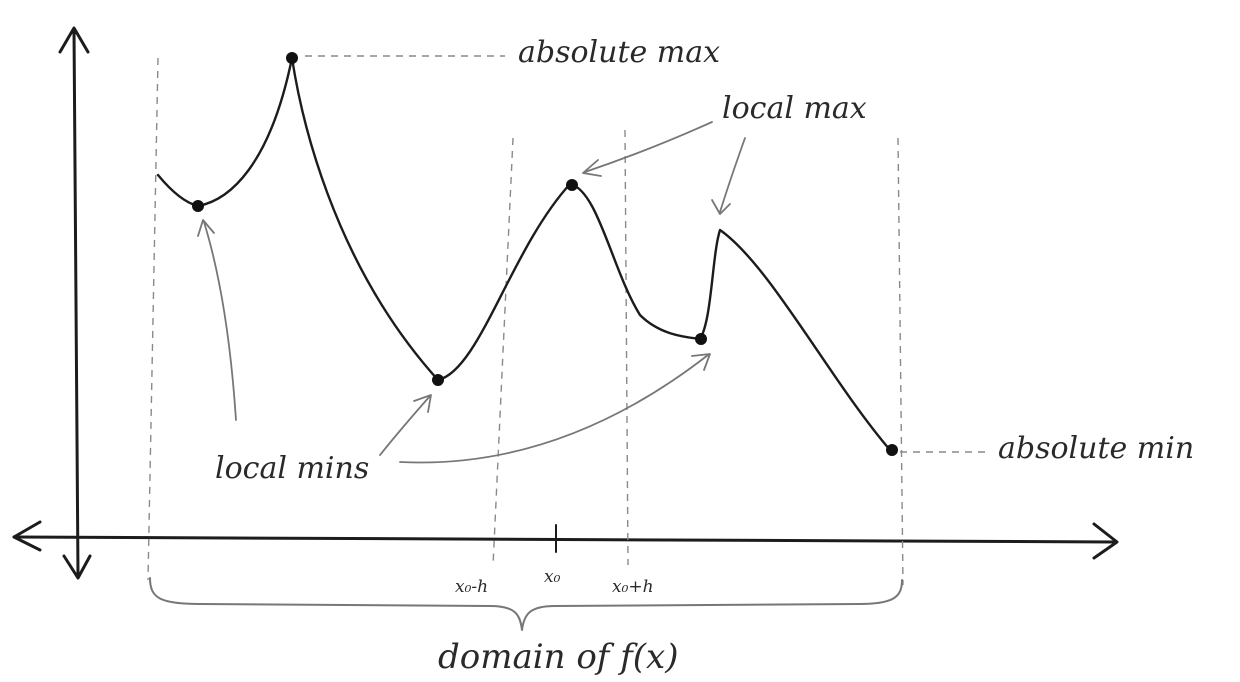 This screenshot has width=1240, height=682. I want to click on domain-right-guide, so click(900, 361).